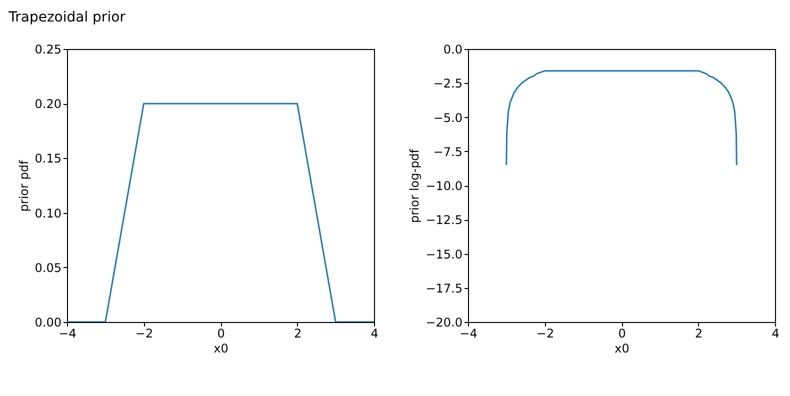 The height and width of the screenshot is (396, 790). Describe the element at coordinates (415, 186) in the screenshot. I see `y-axis-title: prior log-pdf` at that location.